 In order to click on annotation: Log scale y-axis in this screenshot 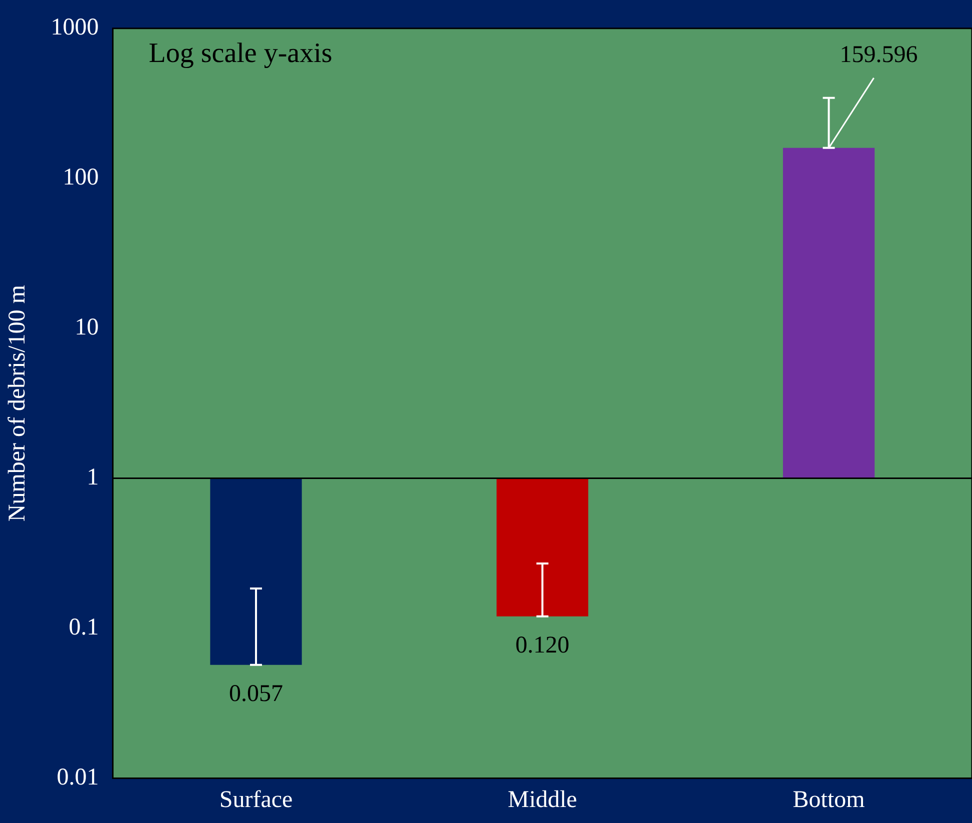, I will do `click(240, 53)`.